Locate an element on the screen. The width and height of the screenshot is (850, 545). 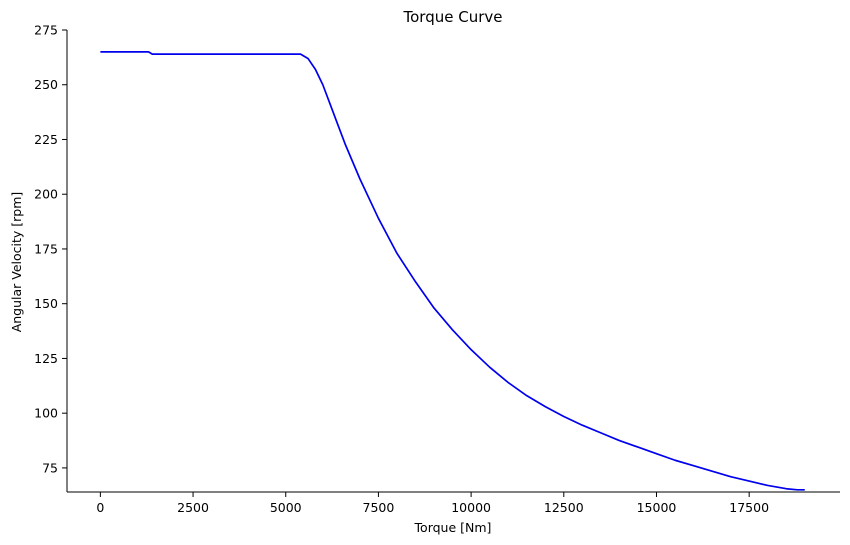
y-tick-label: 75 is located at coordinates (50, 467).